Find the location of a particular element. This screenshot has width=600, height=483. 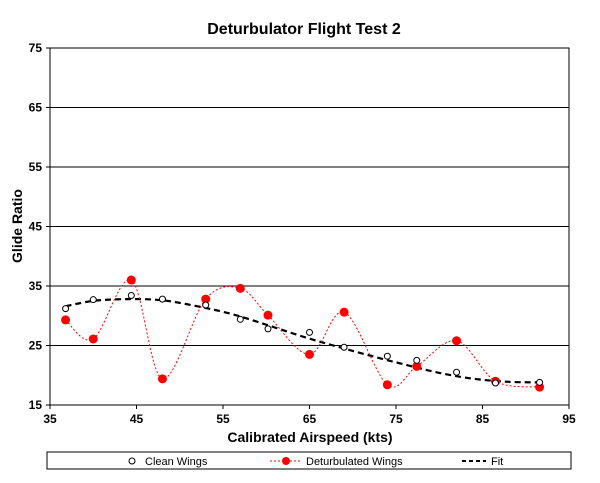

series-fit is located at coordinates (302, 340).